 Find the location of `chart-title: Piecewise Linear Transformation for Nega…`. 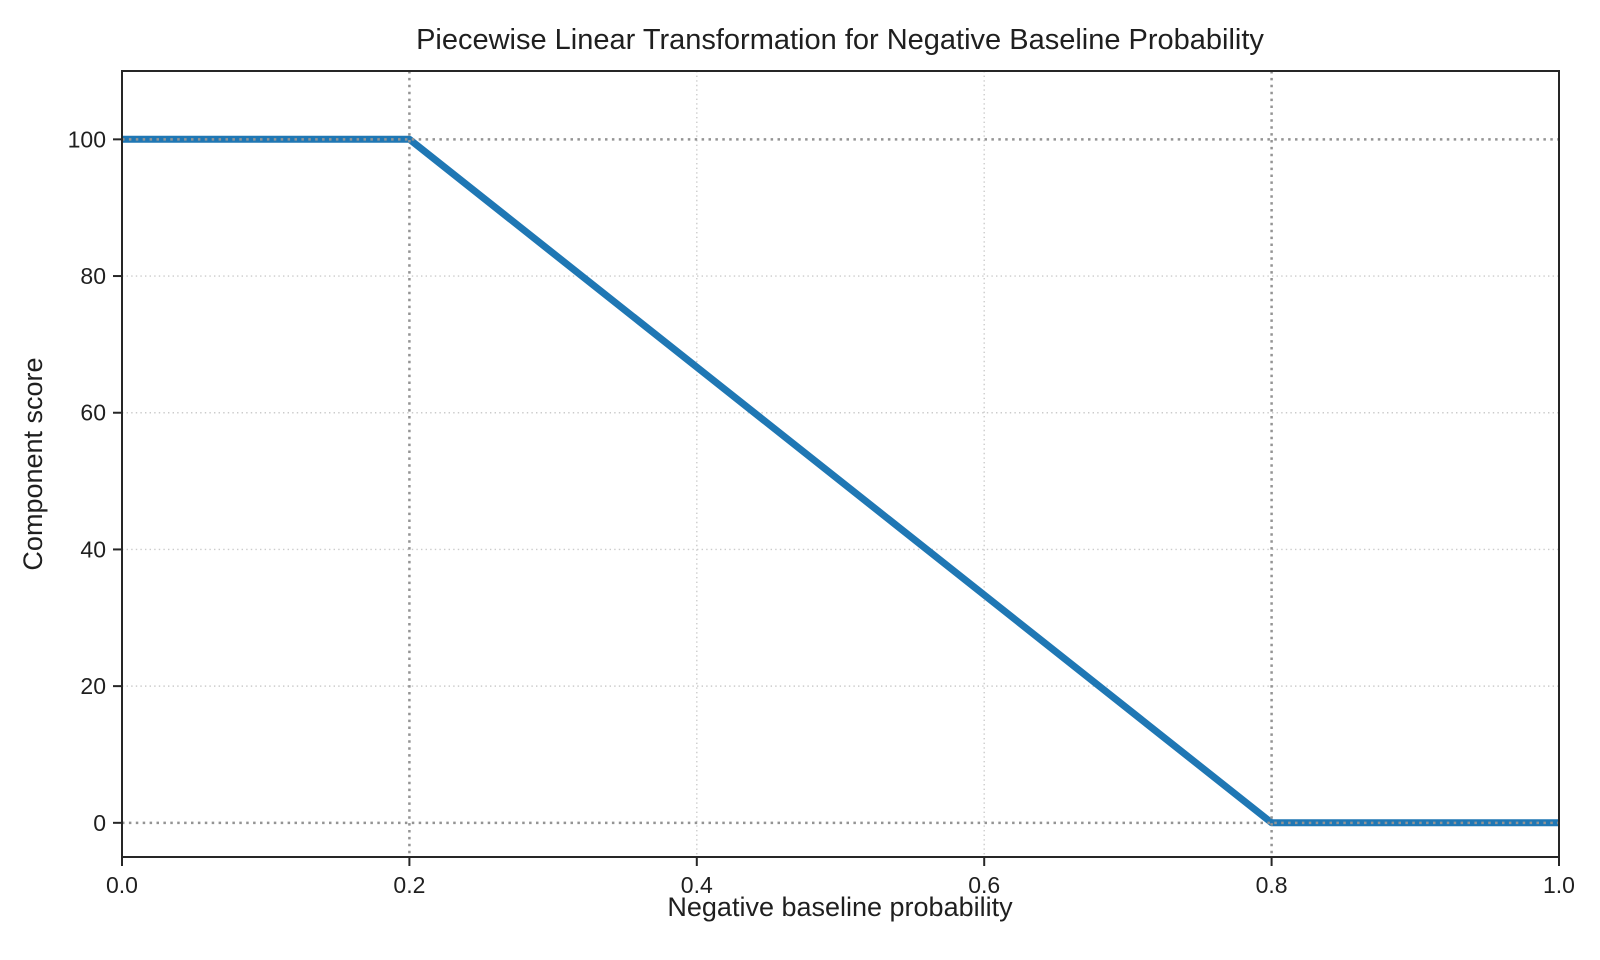

chart-title: Piecewise Linear Transformation for Nega… is located at coordinates (840, 40).